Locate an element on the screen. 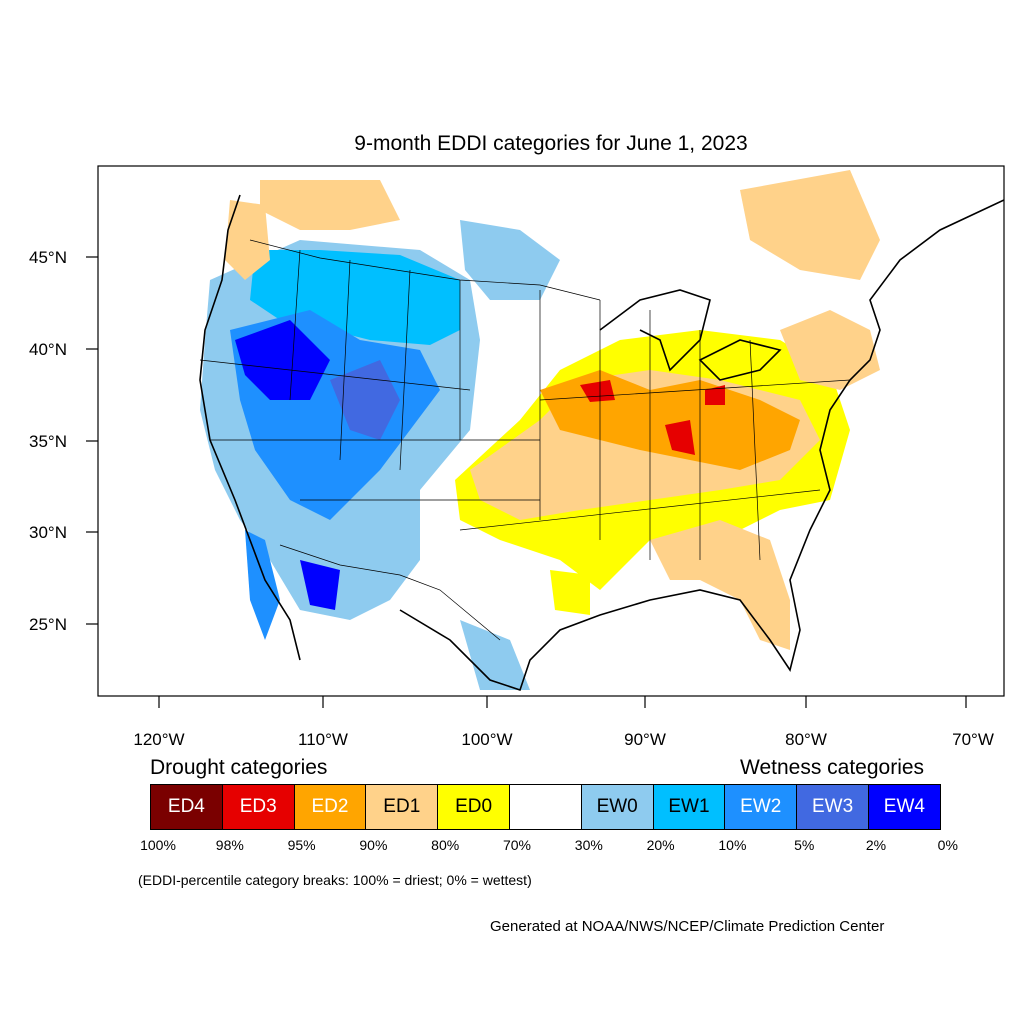 This screenshot has height=1024, width=1024. lat-axis-labels: 45°N 40°N 35°N 30°N 25°N is located at coordinates (48, 441).